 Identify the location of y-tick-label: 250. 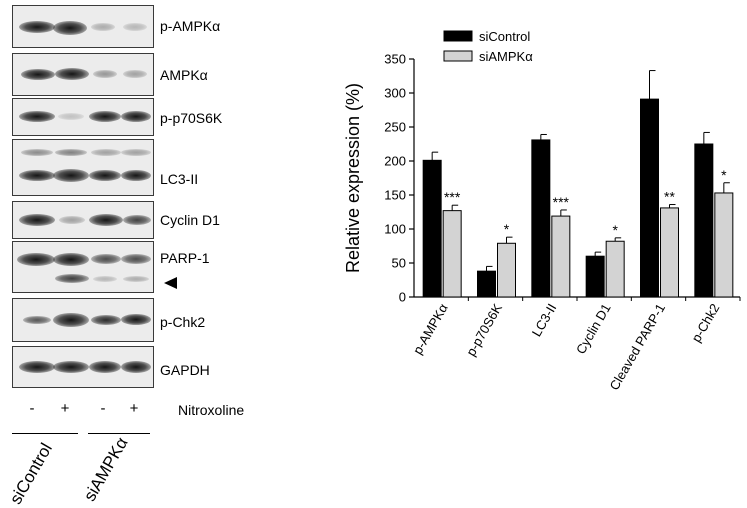
(395, 127).